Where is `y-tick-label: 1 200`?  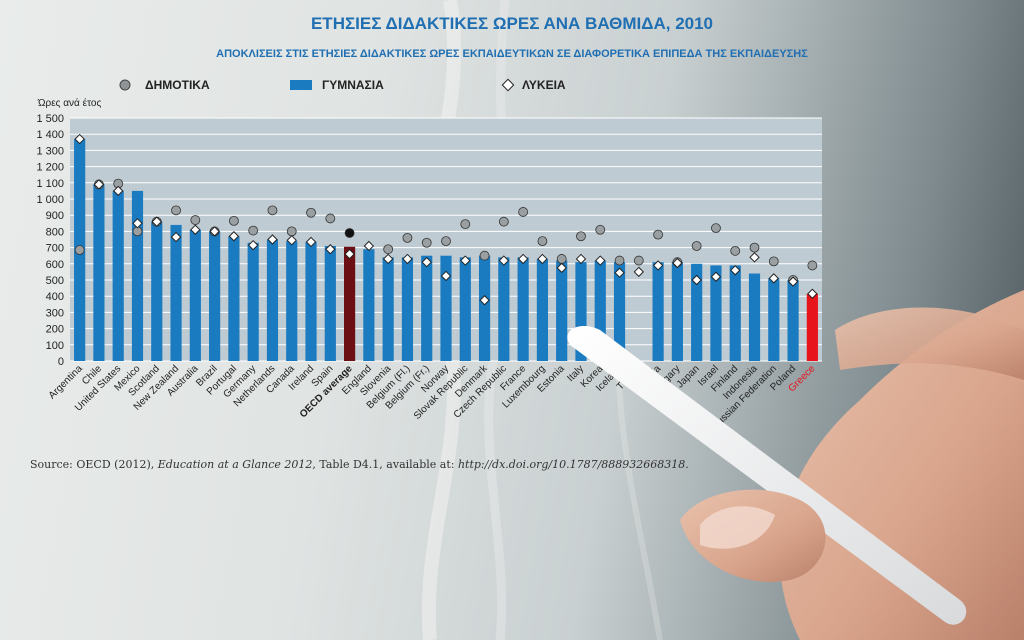 y-tick-label: 1 200 is located at coordinates (50, 168).